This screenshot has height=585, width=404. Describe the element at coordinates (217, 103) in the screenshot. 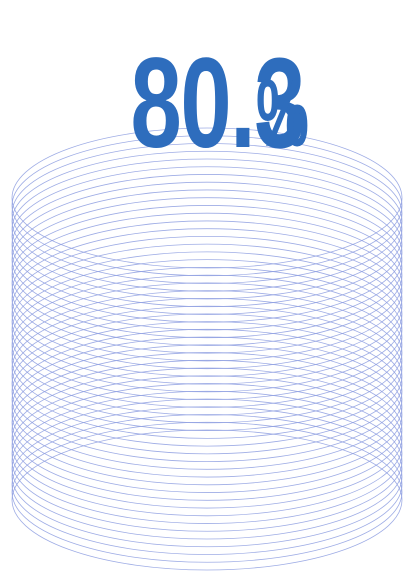

I see `stat-value: 80.3` at that location.